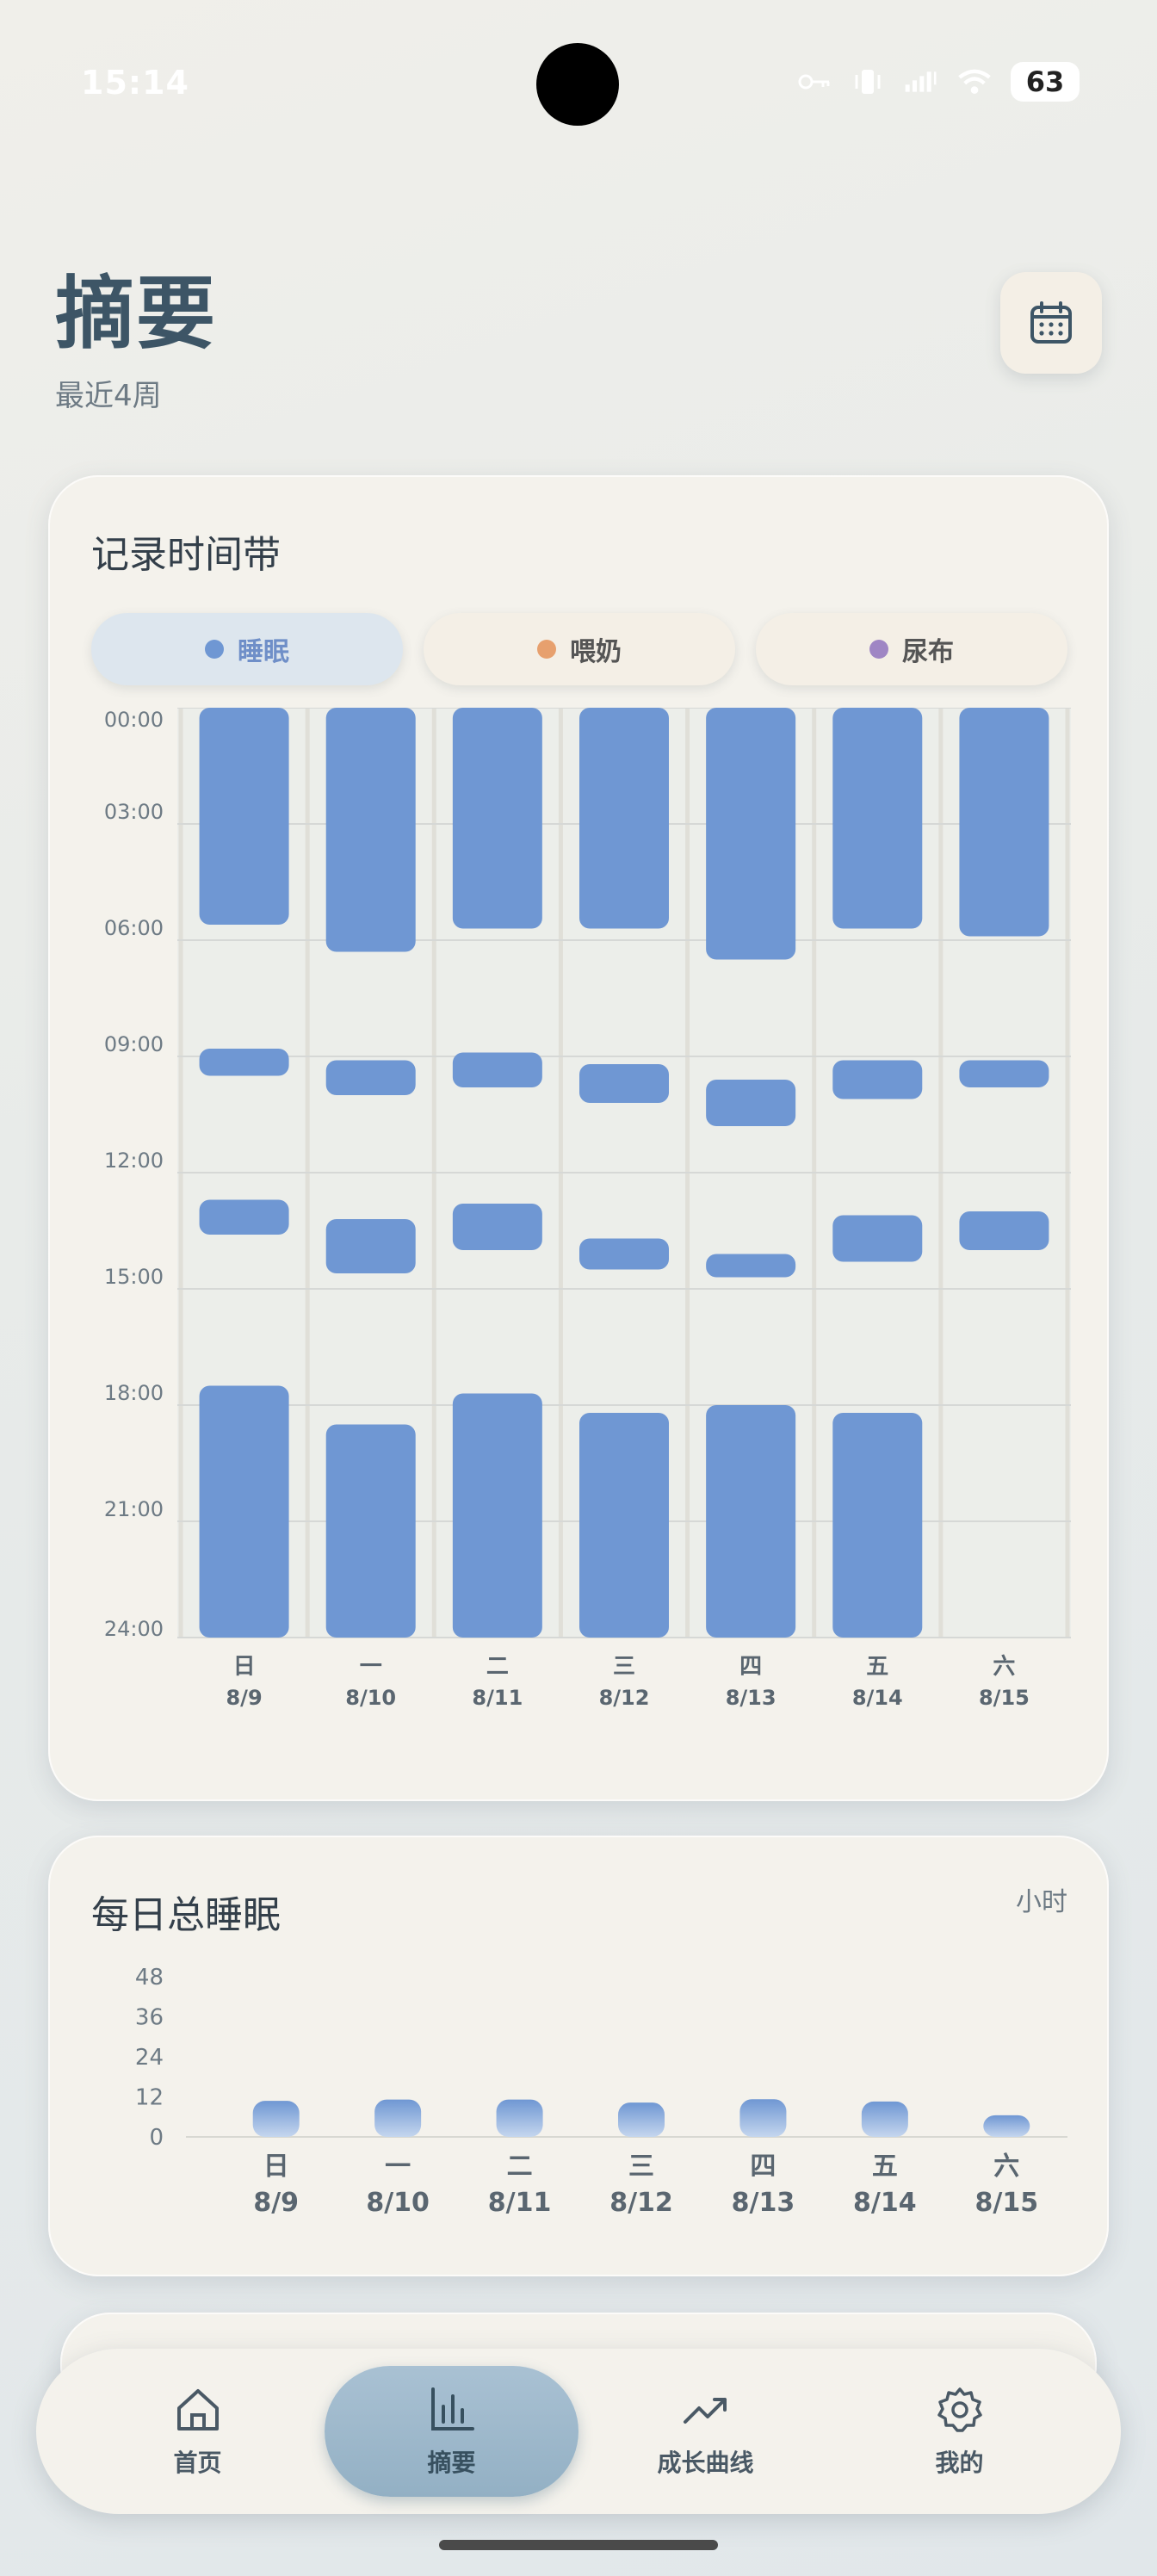 The height and width of the screenshot is (2576, 1157). What do you see at coordinates (150, 1978) in the screenshot?
I see `y-tick-label: 48` at bounding box center [150, 1978].